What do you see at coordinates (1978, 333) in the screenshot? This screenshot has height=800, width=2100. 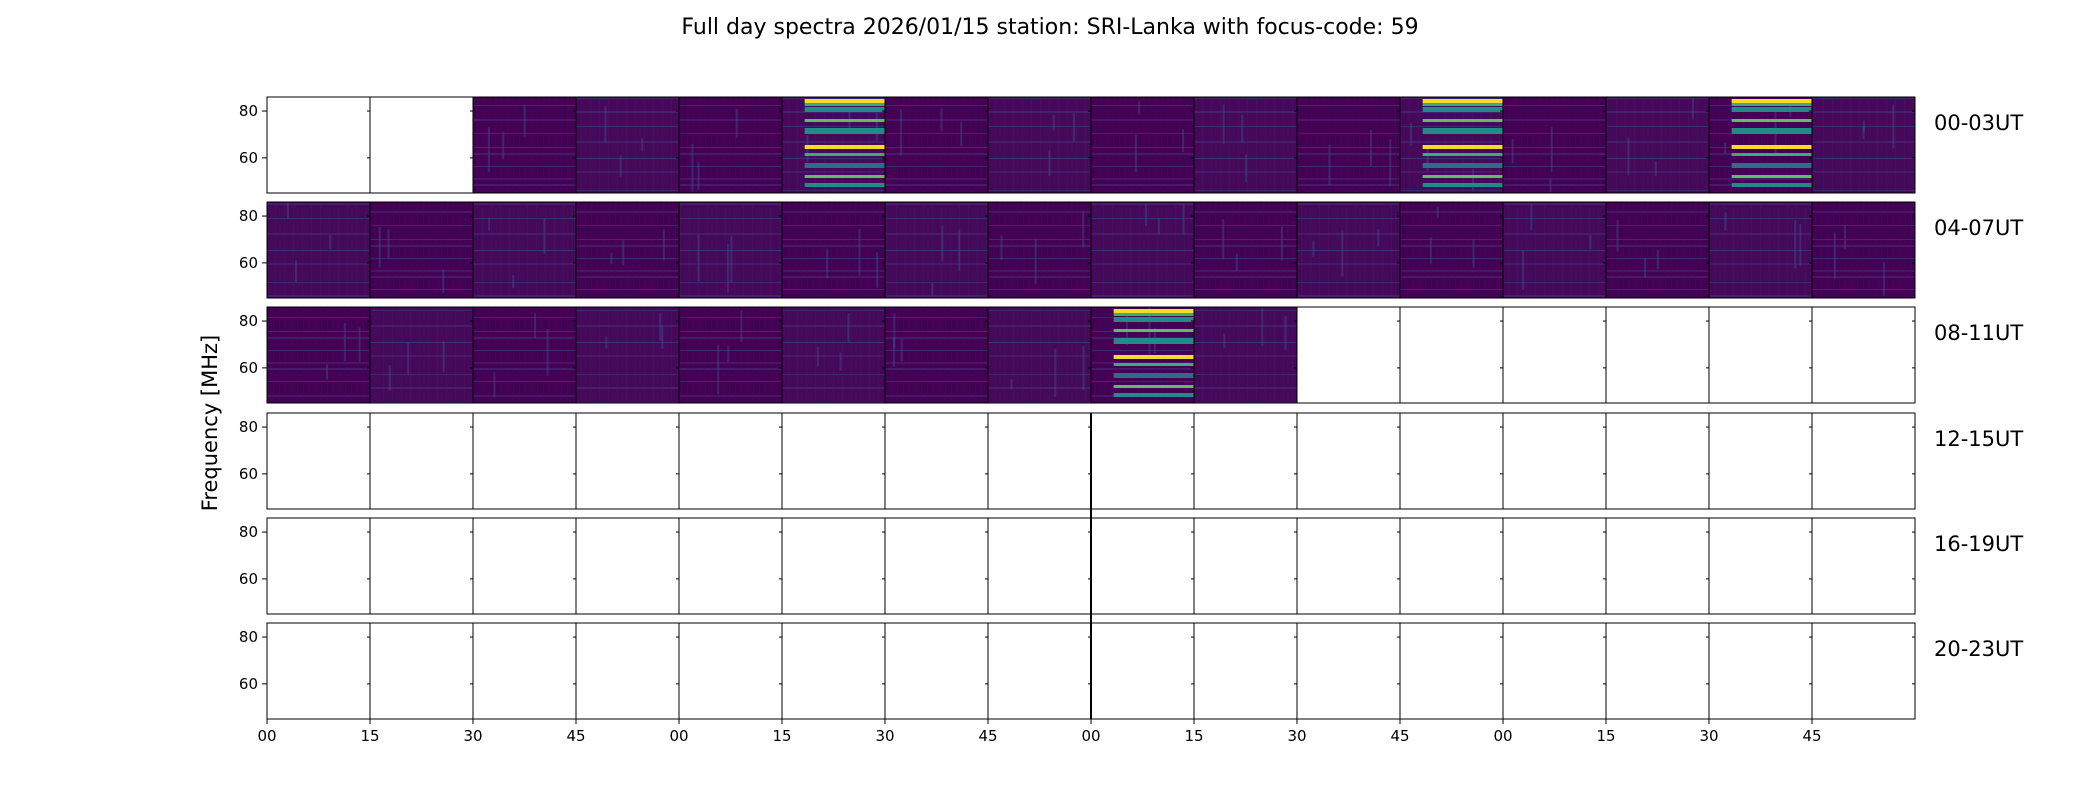 I see `row-label: 08-11UT` at bounding box center [1978, 333].